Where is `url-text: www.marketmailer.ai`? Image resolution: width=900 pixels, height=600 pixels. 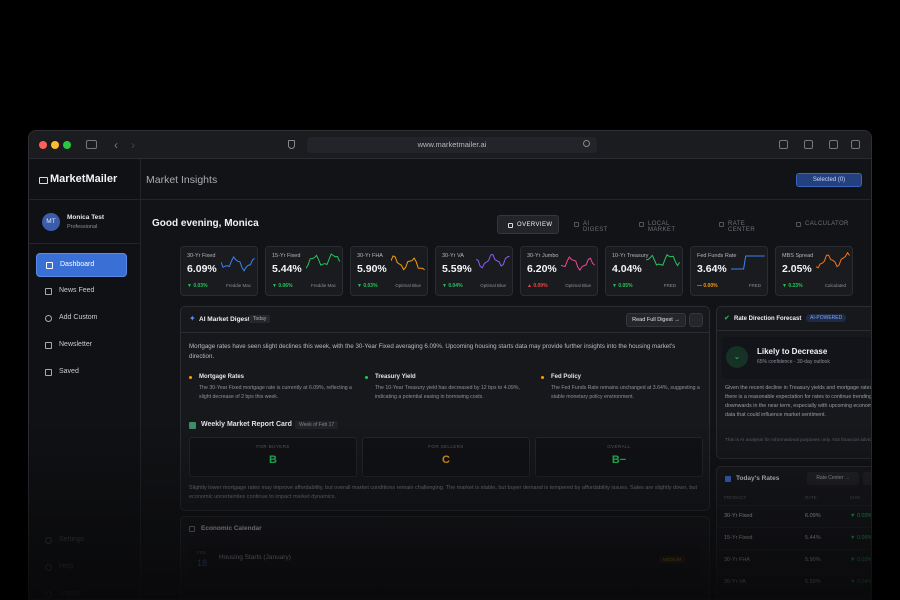 url-text: www.marketmailer.ai is located at coordinates (452, 144).